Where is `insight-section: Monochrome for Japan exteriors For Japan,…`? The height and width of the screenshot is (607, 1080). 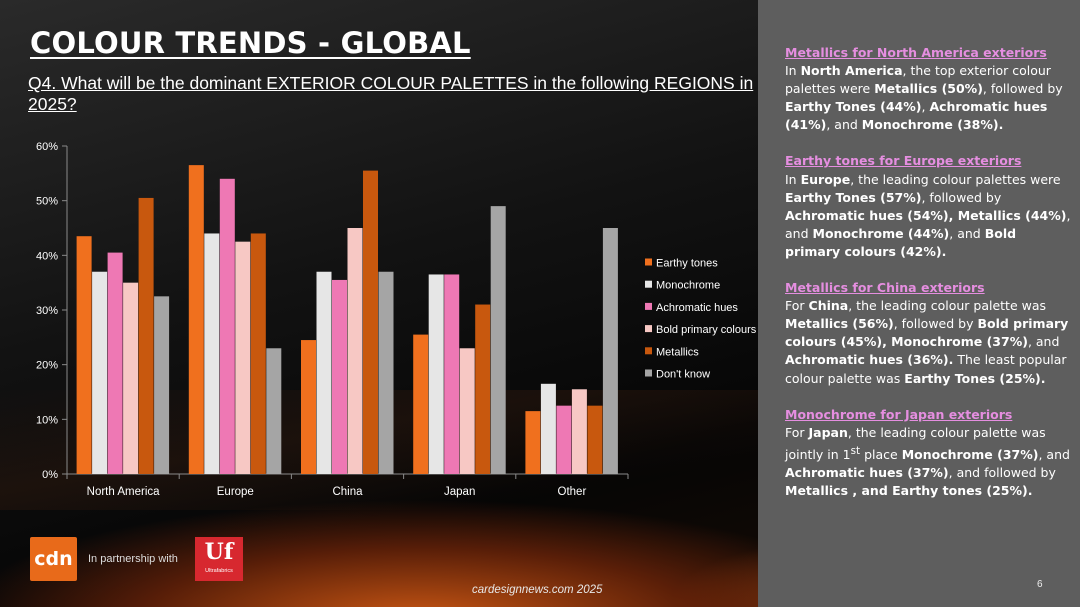 insight-section: Monochrome for Japan exteriors For Japan,… is located at coordinates (930, 453).